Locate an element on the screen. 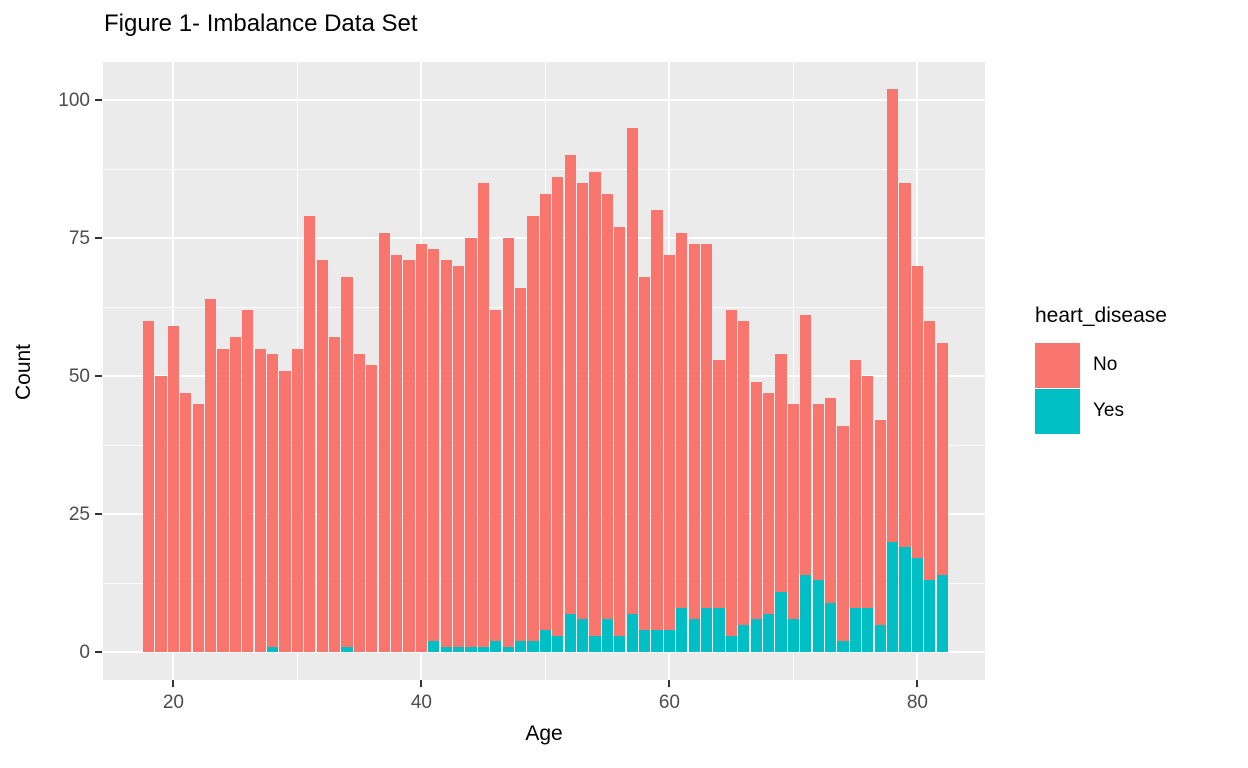 The height and width of the screenshot is (768, 1248). x-tick-label: 20 is located at coordinates (173, 702).